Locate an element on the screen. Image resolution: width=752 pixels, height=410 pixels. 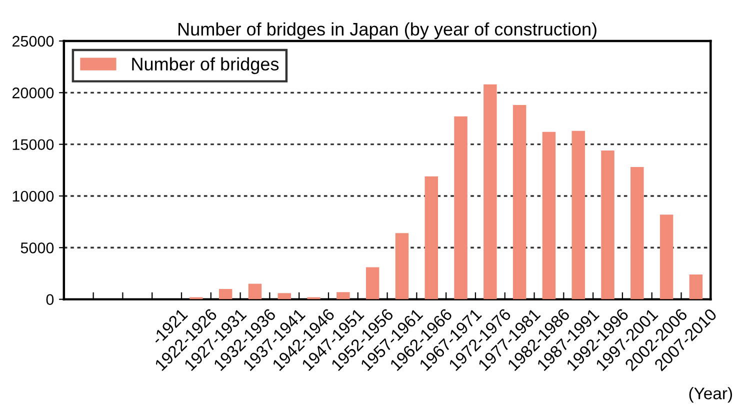
y-tick-label: 0 is located at coordinates (50, 299).